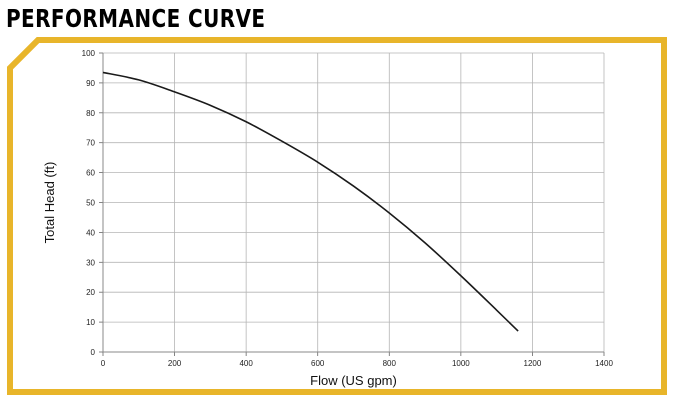  I want to click on y-axis-label: Total Head (ft), so click(49, 203).